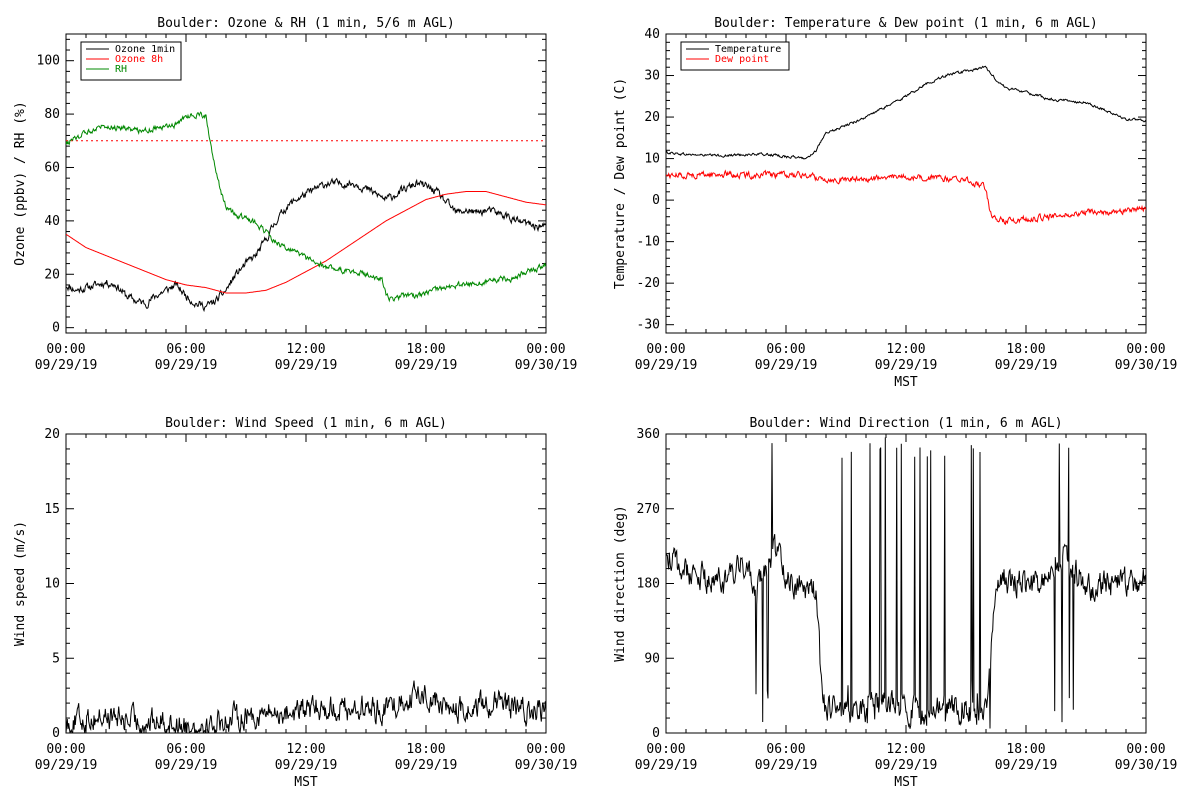  I want to click on y-tick-label: -20, so click(648, 283).